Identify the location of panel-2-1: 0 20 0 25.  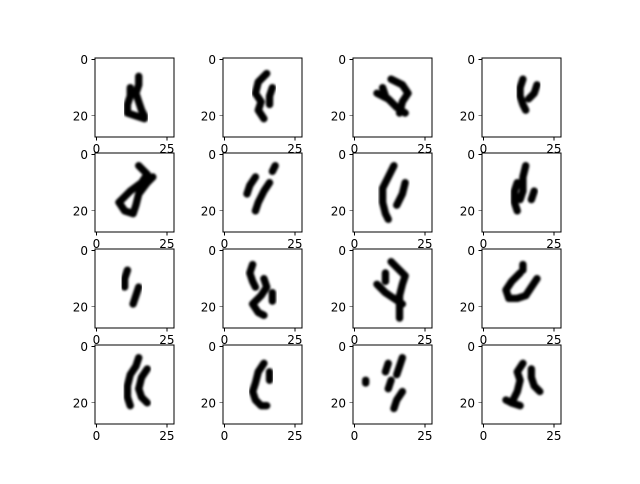
(124, 199).